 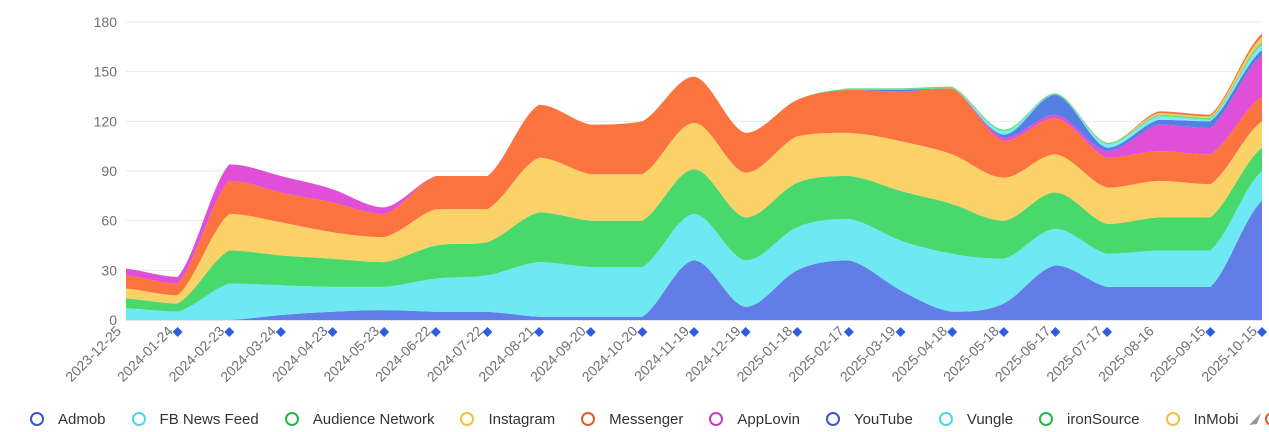 What do you see at coordinates (990, 419) in the screenshot?
I see `legend-label: Vungle` at bounding box center [990, 419].